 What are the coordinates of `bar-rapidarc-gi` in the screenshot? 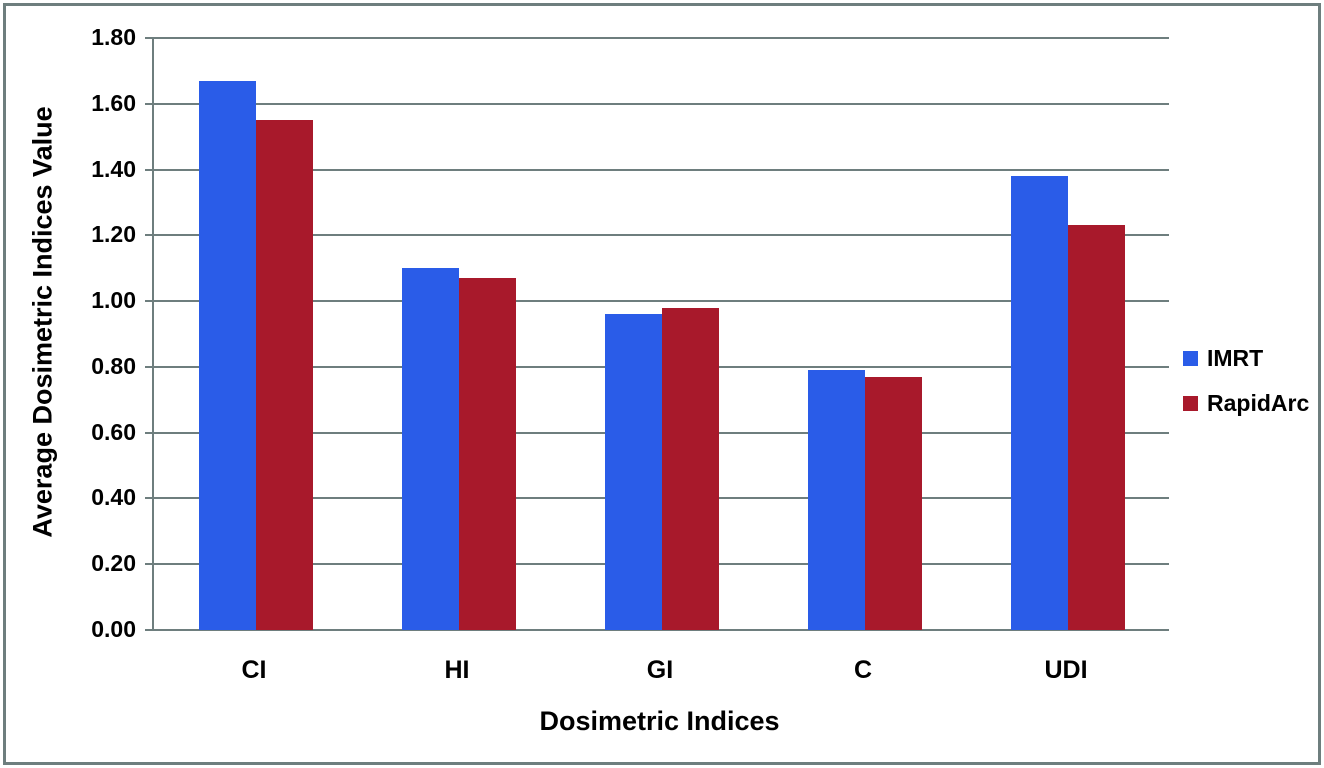 It's located at (690, 469).